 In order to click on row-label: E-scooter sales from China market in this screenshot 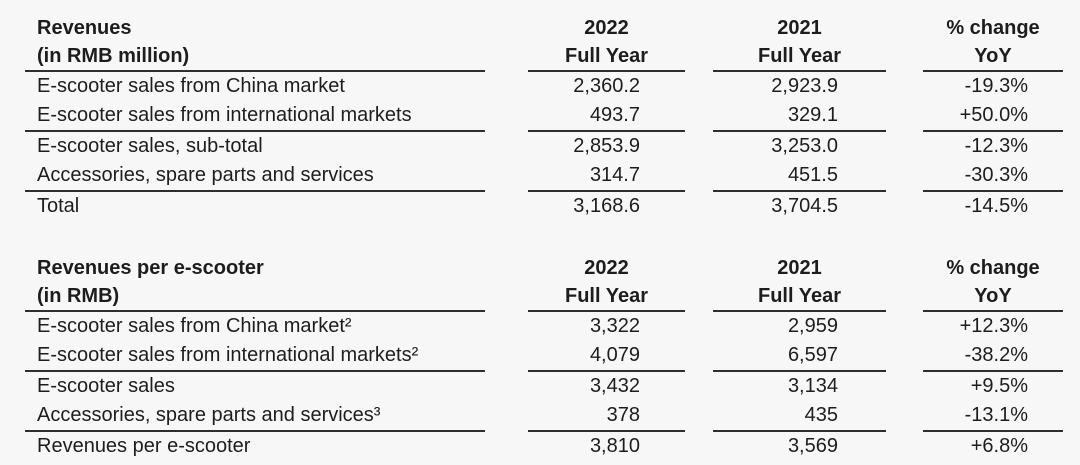, I will do `click(191, 86)`.